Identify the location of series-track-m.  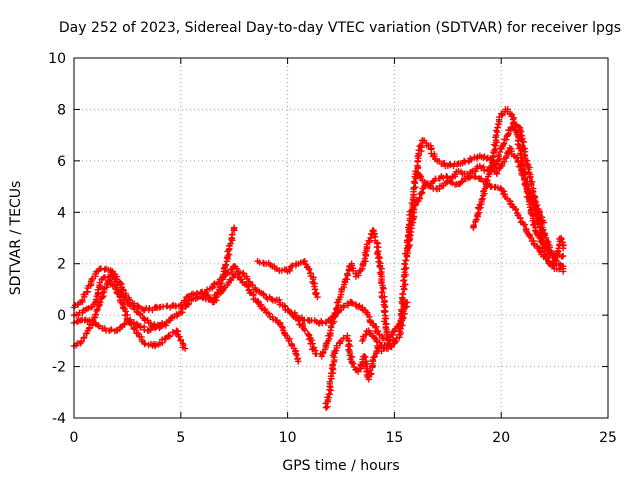
(545, 229).